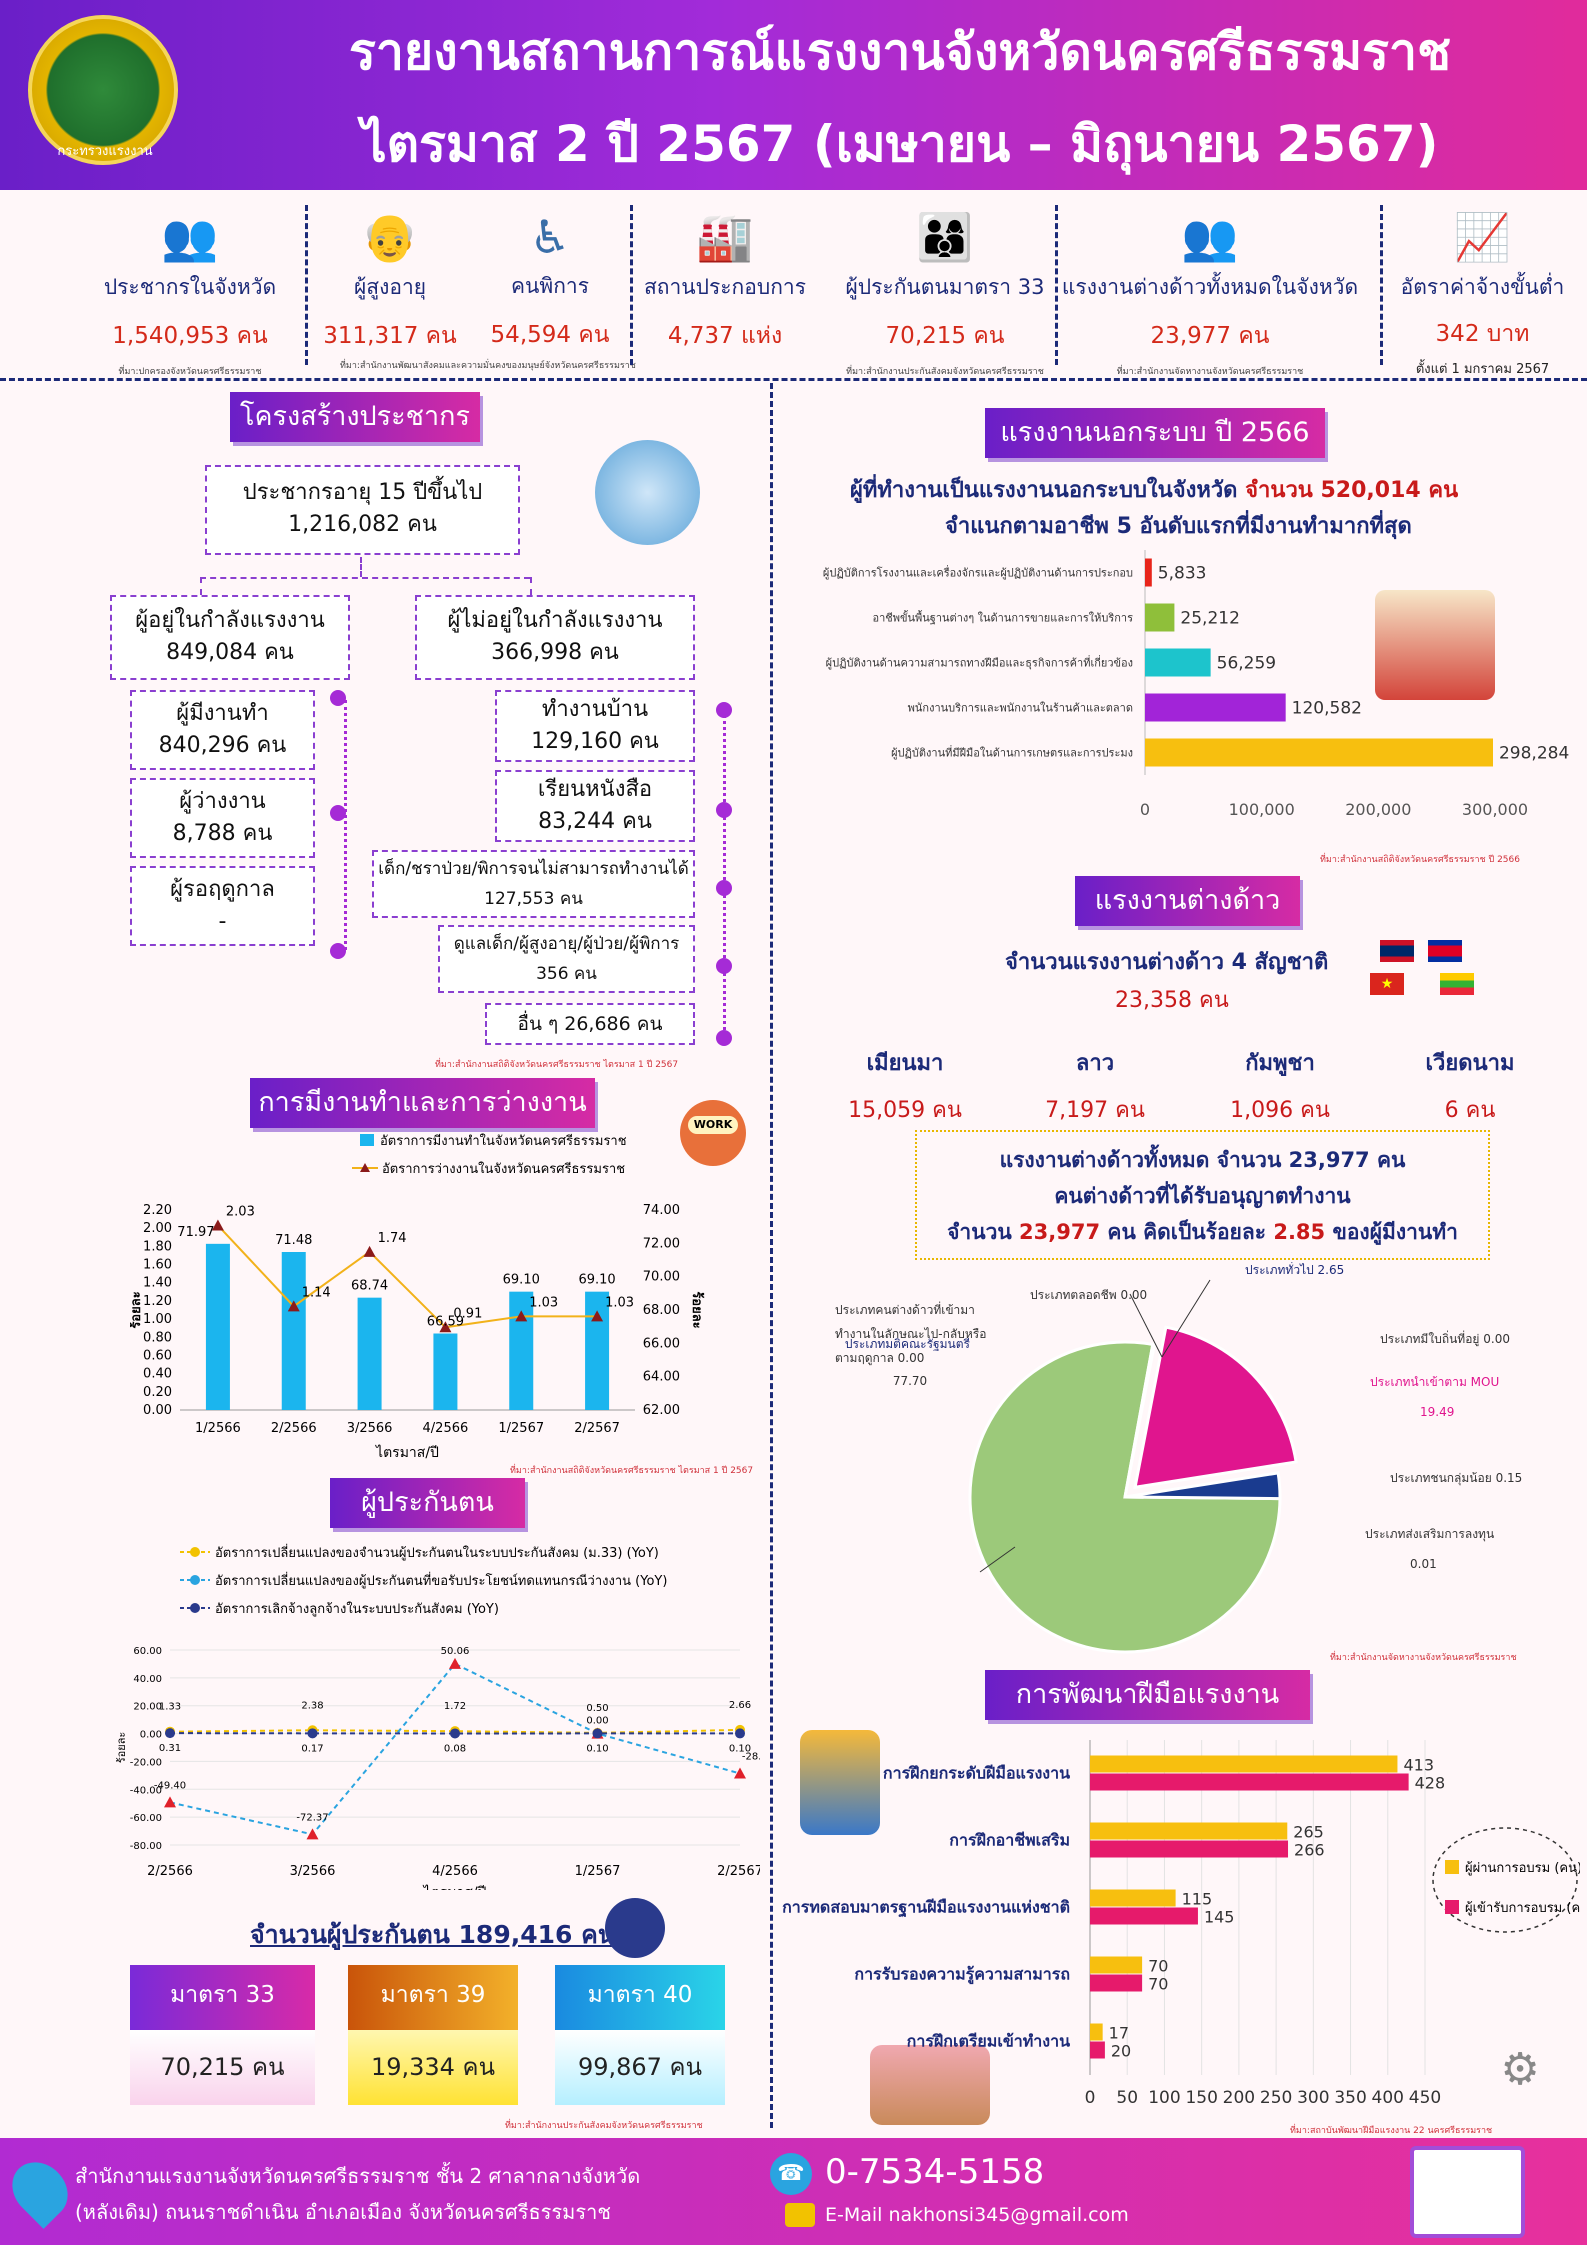 This screenshot has width=1587, height=2245. Describe the element at coordinates (103, 90) in the screenshot. I see `ministry-logo` at that location.